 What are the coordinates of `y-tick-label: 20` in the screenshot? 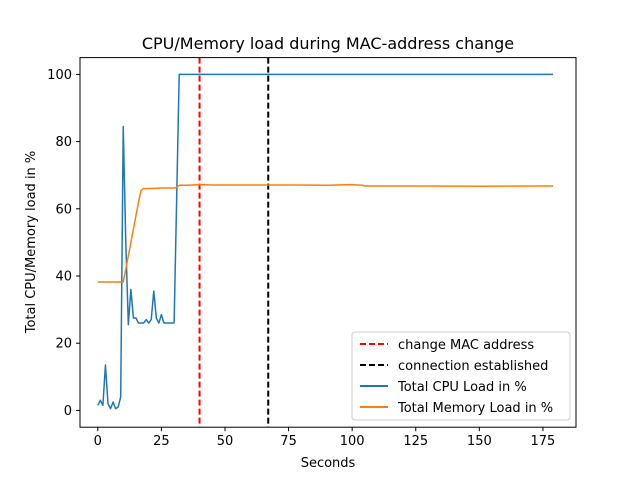 It's located at (63, 344).